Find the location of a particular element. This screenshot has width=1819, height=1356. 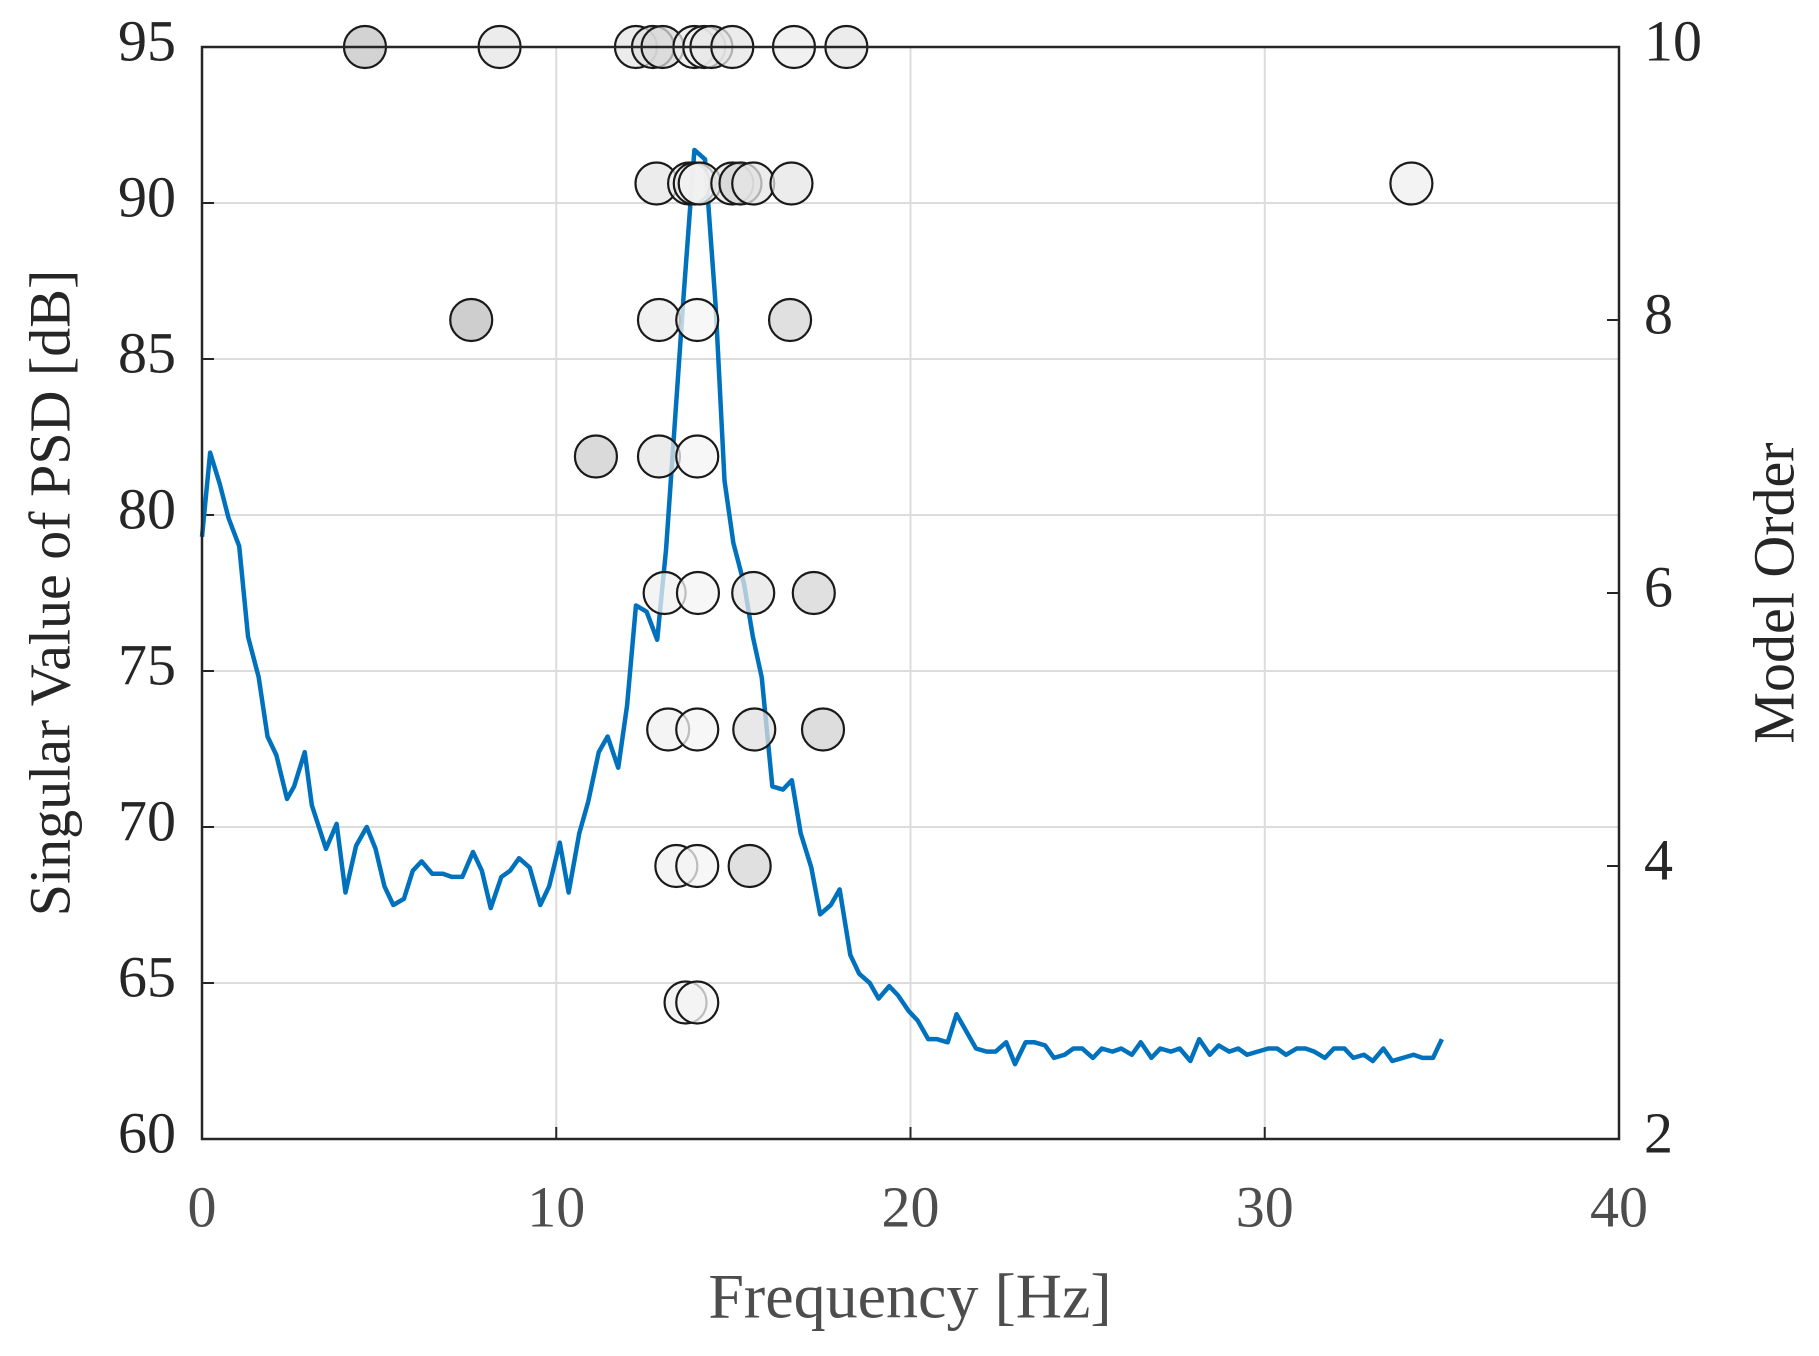

y2-tick-label: 8 is located at coordinates (1658, 313).